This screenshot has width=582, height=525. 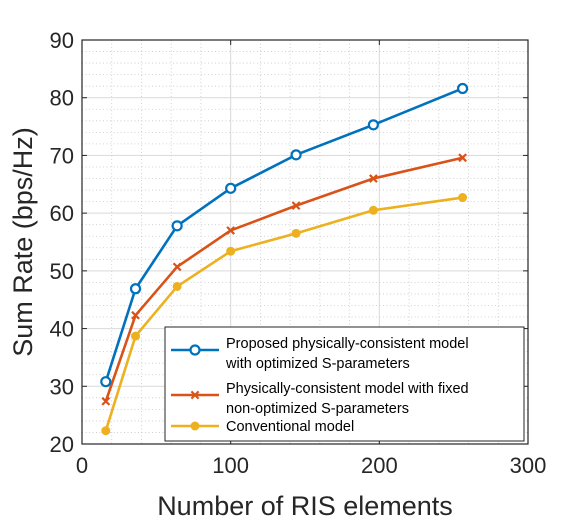 I want to click on y-tick-label: 40, so click(x=62, y=329).